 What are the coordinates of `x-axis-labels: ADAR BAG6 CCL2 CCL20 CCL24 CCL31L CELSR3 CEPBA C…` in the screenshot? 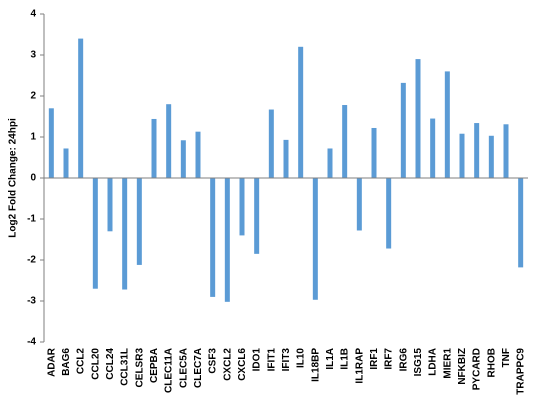 It's located at (286, 370).